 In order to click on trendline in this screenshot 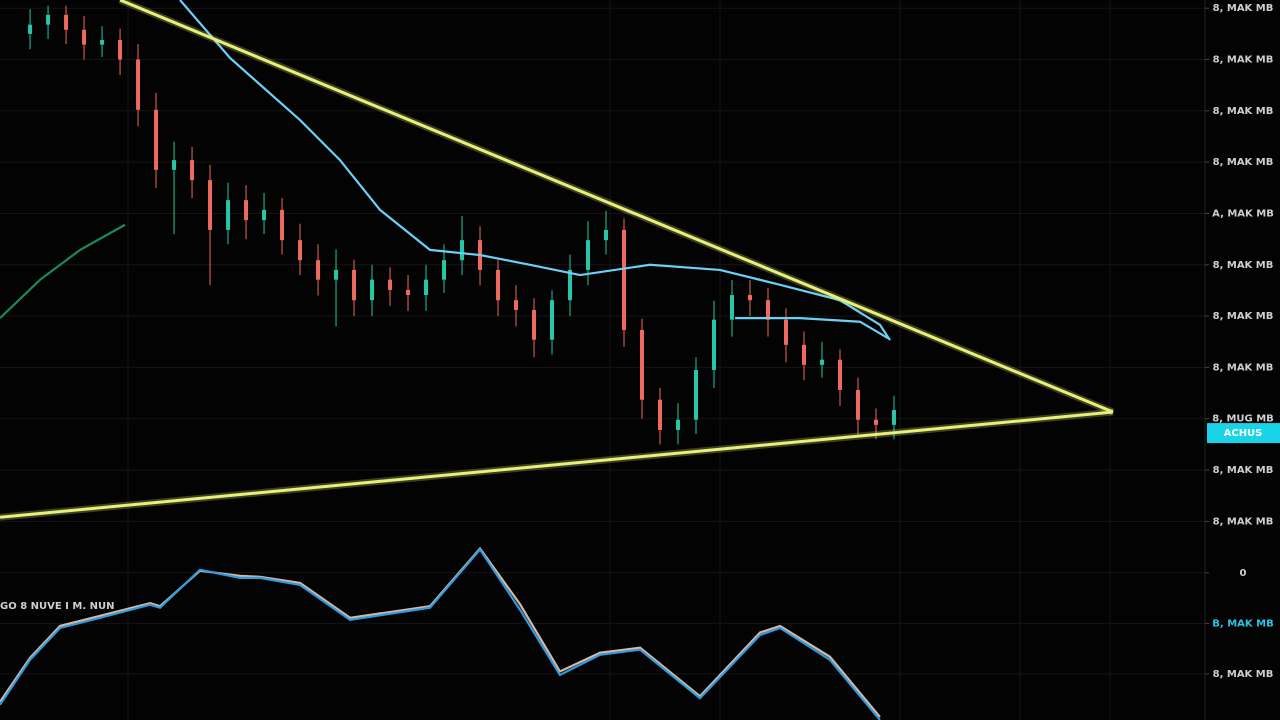, I will do `click(557, 464)`.